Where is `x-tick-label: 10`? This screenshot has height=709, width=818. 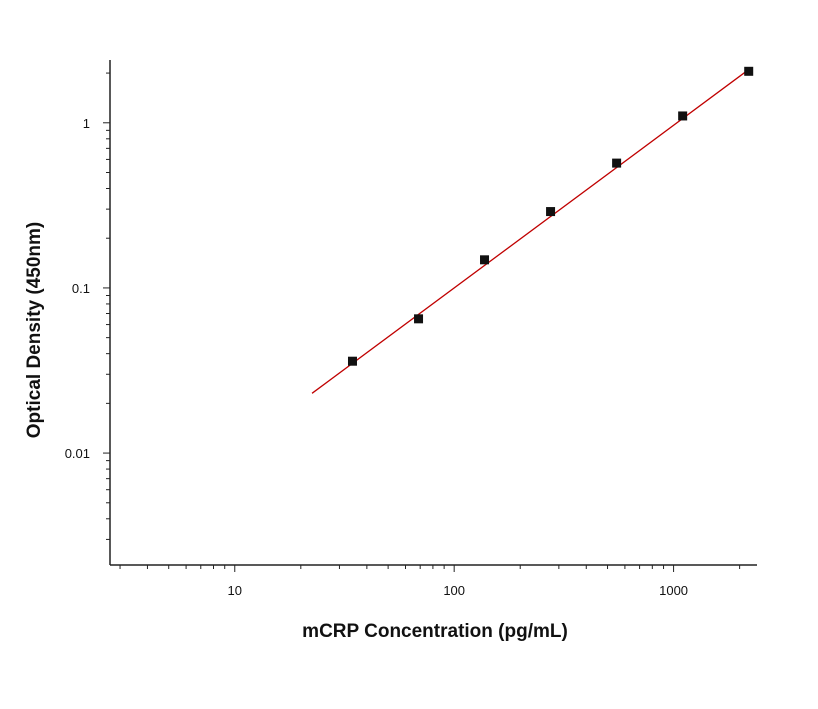 x-tick-label: 10 is located at coordinates (235, 590).